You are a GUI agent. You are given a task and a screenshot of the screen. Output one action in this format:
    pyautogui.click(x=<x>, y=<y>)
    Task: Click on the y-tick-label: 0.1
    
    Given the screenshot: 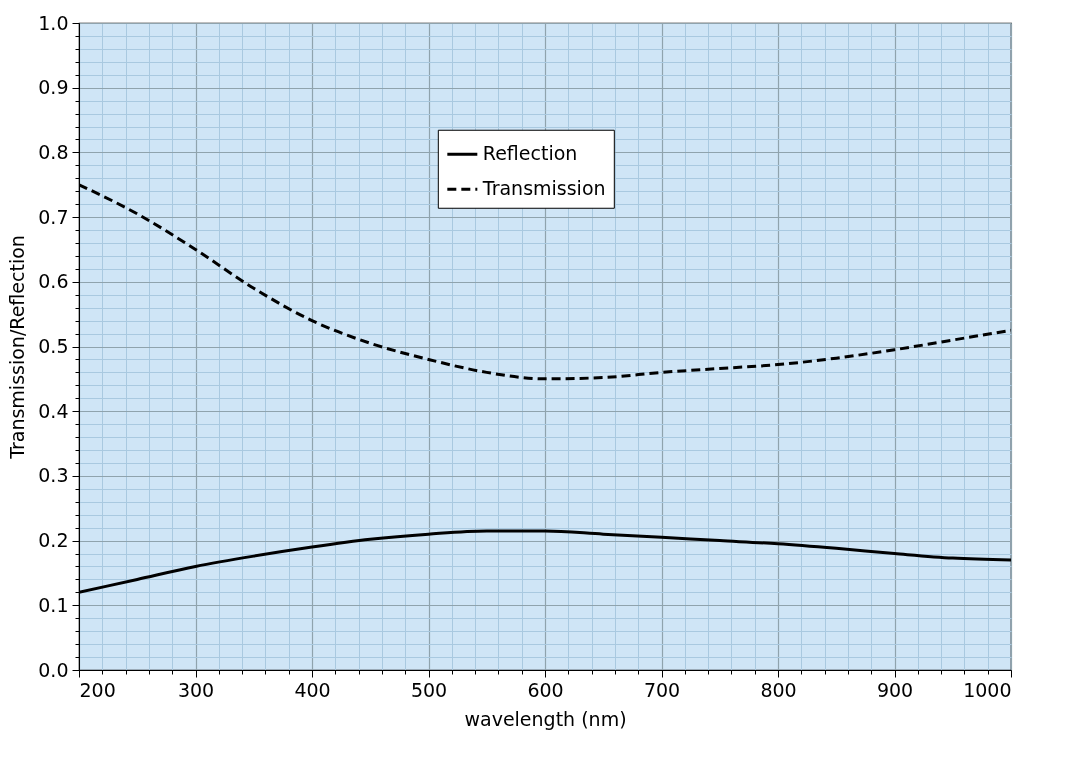 What is the action you would take?
    pyautogui.click(x=53, y=604)
    